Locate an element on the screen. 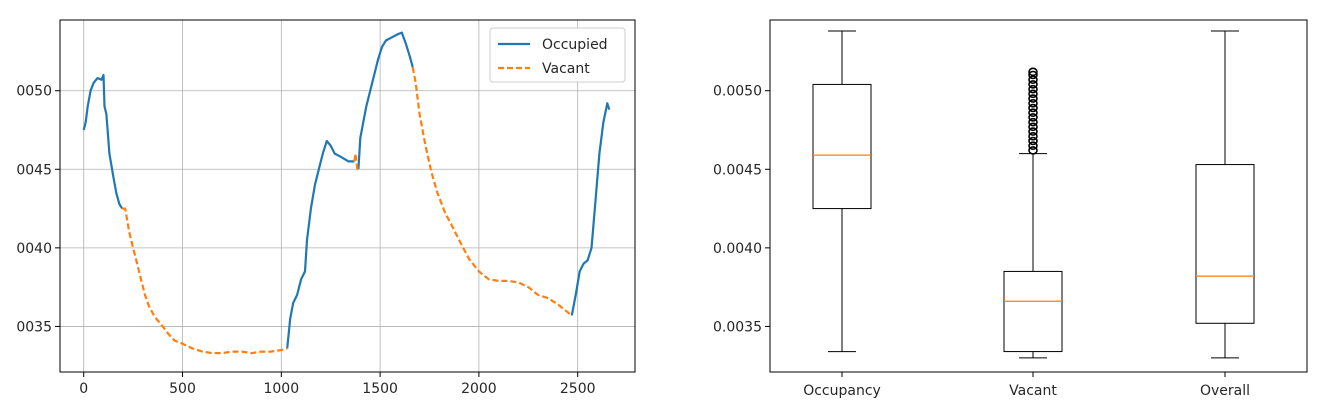  x-tick-label: 1000 is located at coordinates (281, 389).